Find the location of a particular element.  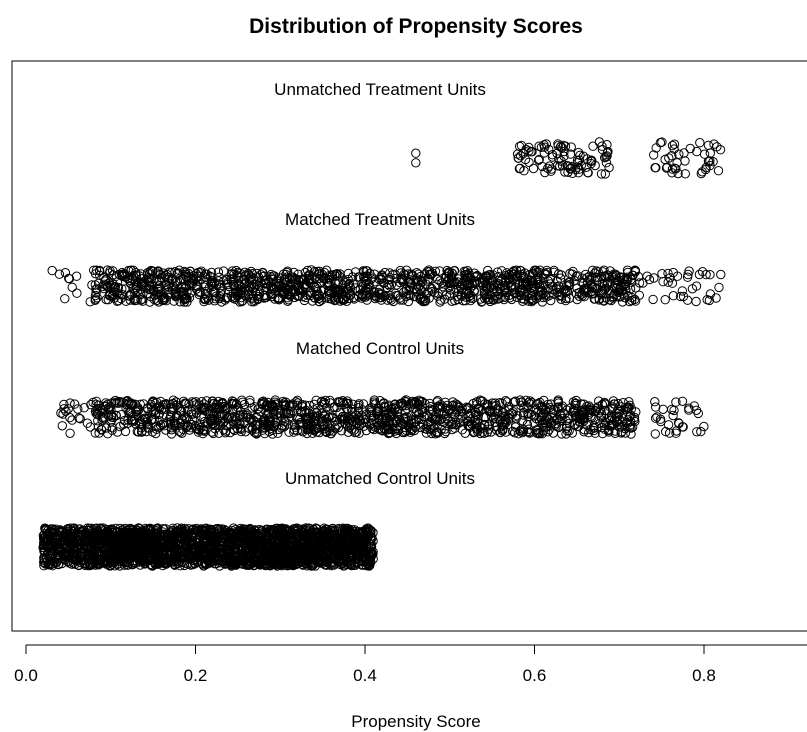

group-matched-control-units: Matched Control Units is located at coordinates (382, 389).